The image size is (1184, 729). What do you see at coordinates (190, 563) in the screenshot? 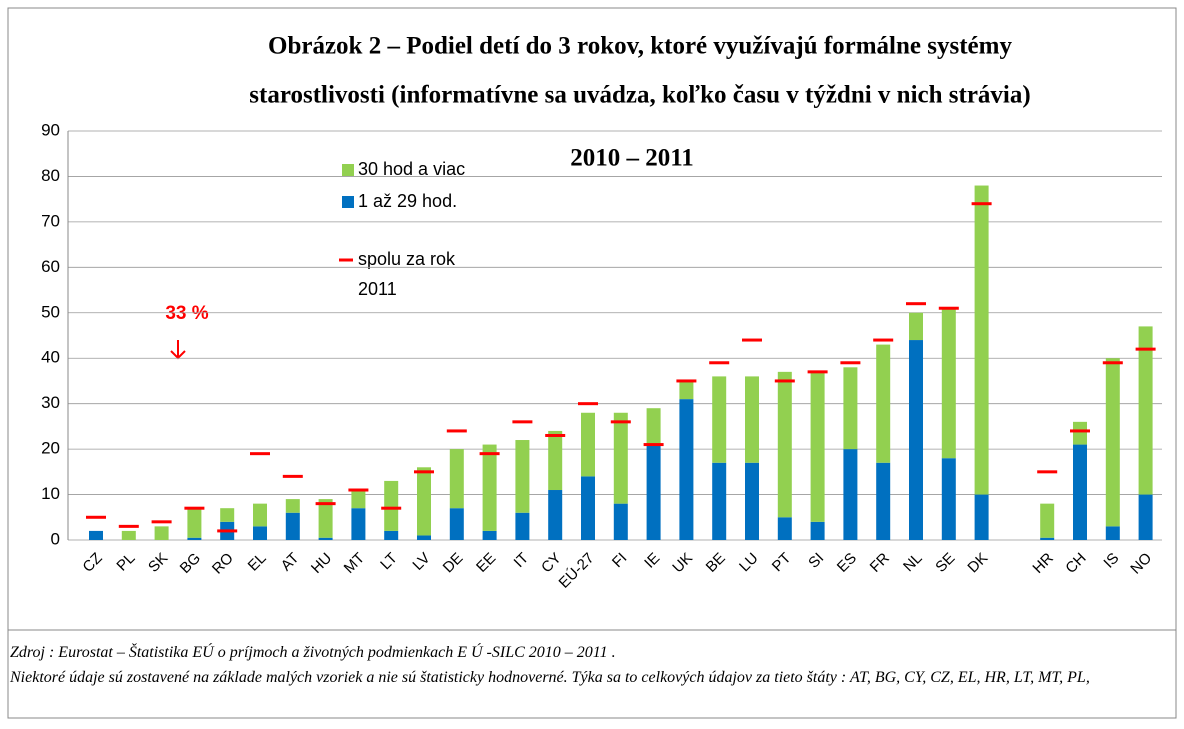
I see `x-tick-label: BG` at bounding box center [190, 563].